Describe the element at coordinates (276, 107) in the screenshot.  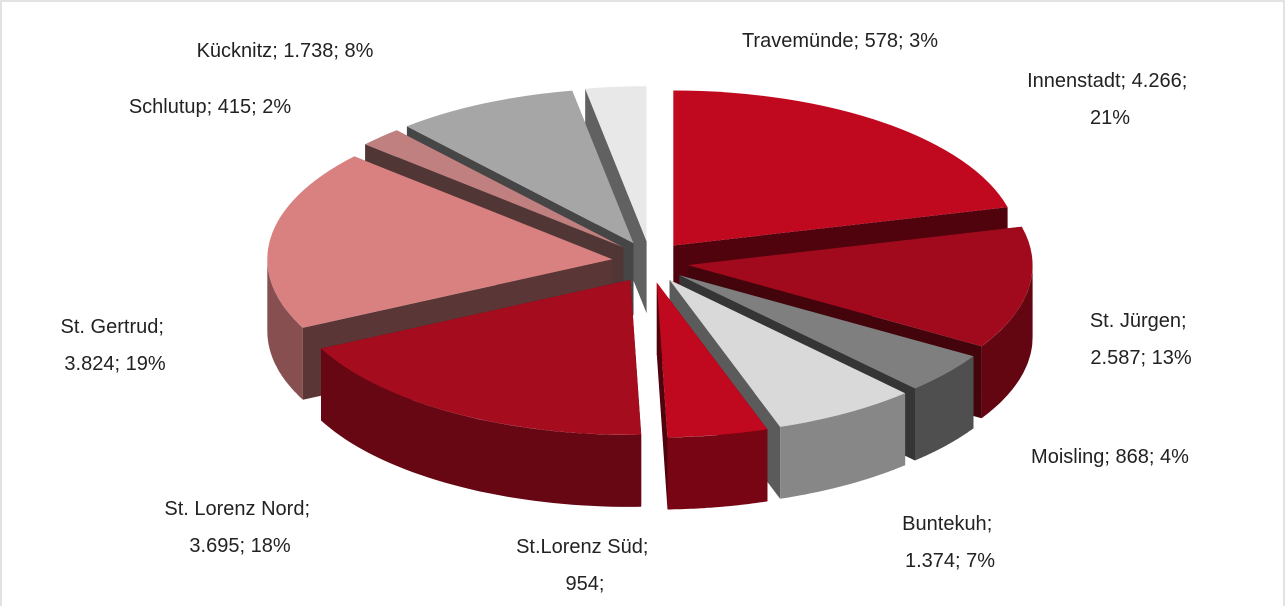
I see `label-part: 2%` at that location.